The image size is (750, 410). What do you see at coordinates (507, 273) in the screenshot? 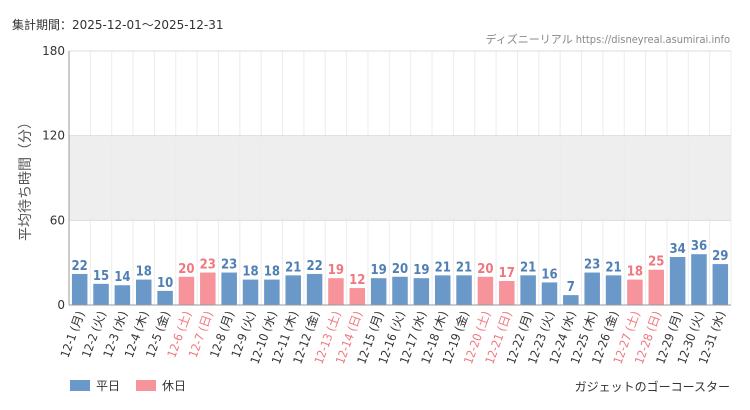
I see `value-label: 17` at bounding box center [507, 273].